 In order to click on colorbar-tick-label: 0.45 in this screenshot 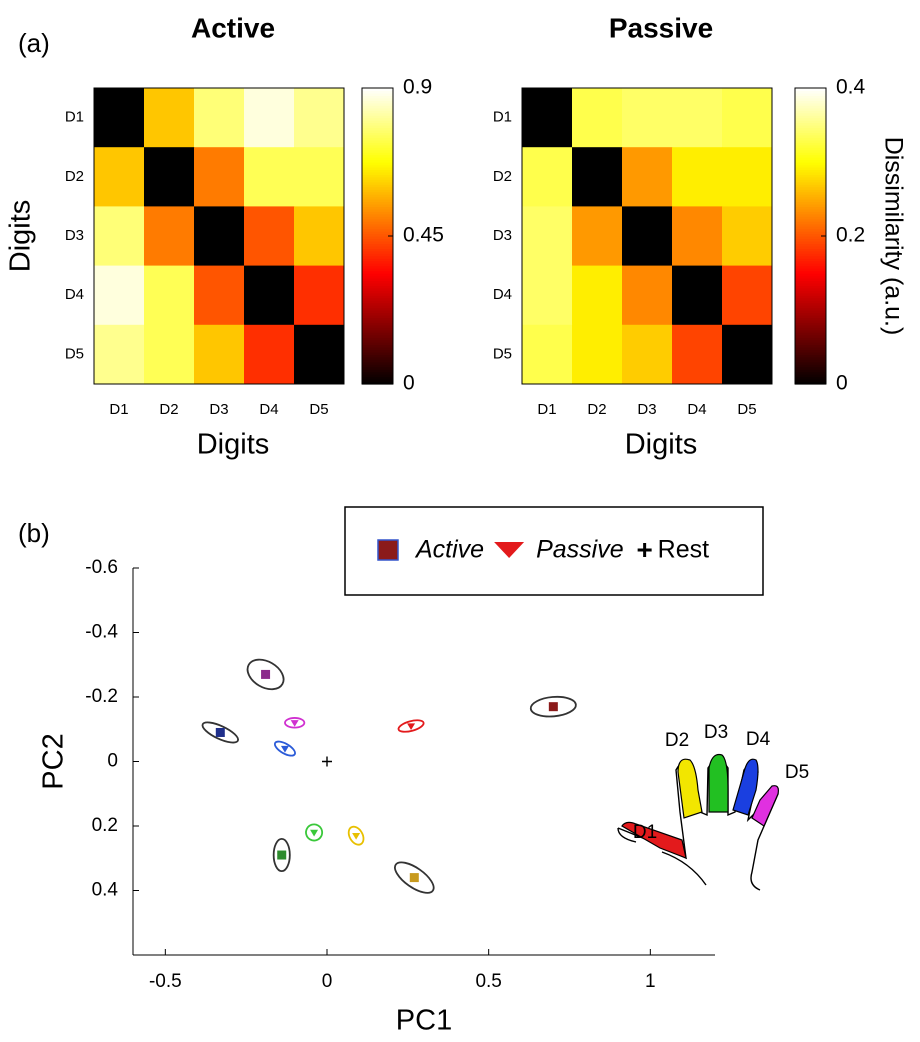, I will do `click(423, 235)`.